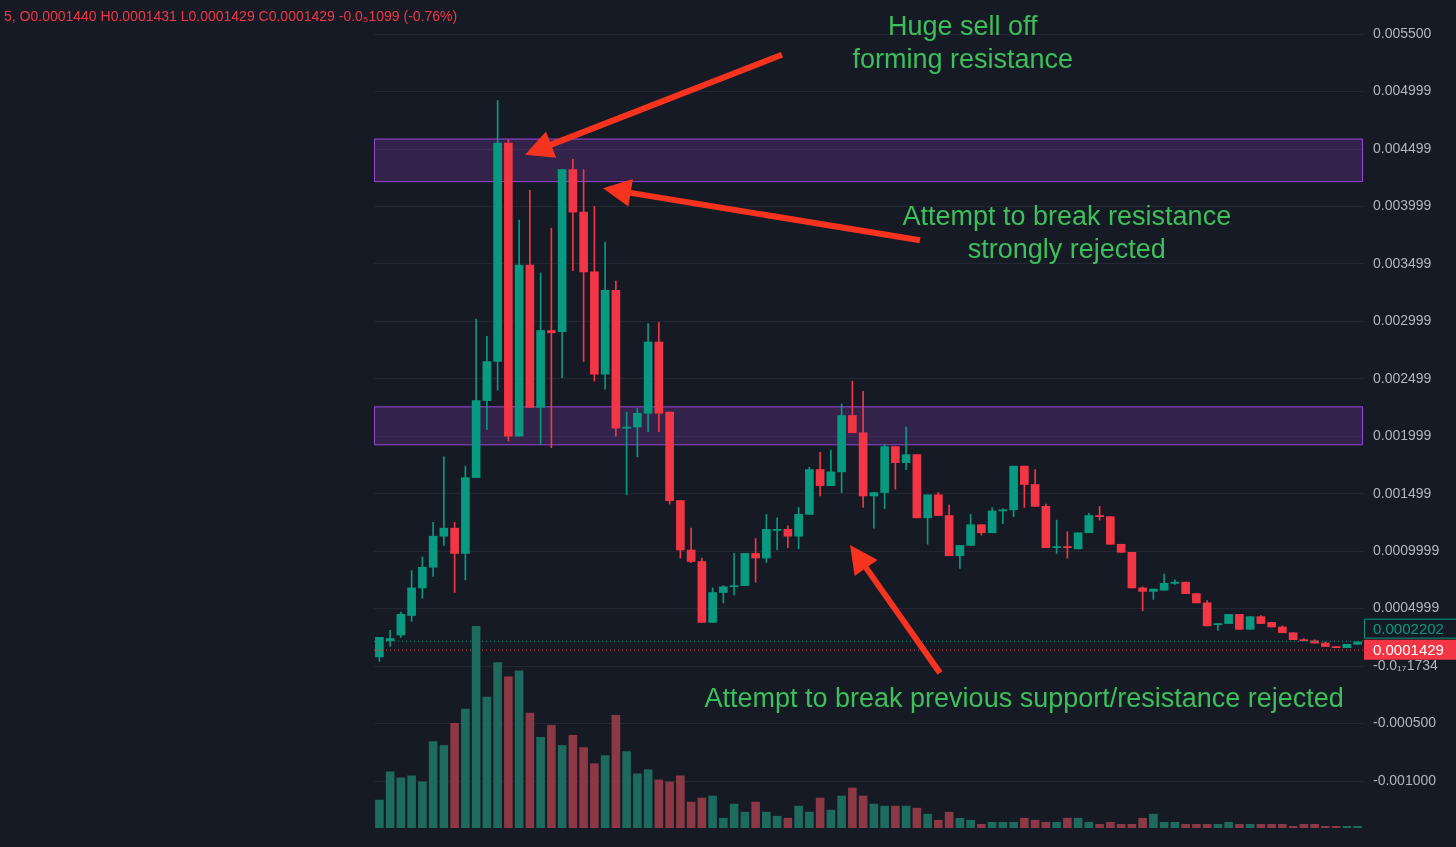 The image size is (1456, 847). I want to click on y-tick-label: 0.001499, so click(1402, 492).